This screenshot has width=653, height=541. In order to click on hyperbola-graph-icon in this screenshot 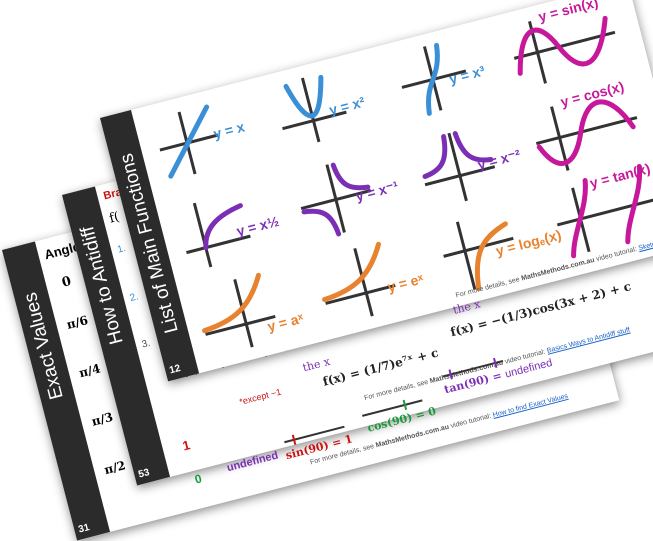, I will do `click(336, 199)`.